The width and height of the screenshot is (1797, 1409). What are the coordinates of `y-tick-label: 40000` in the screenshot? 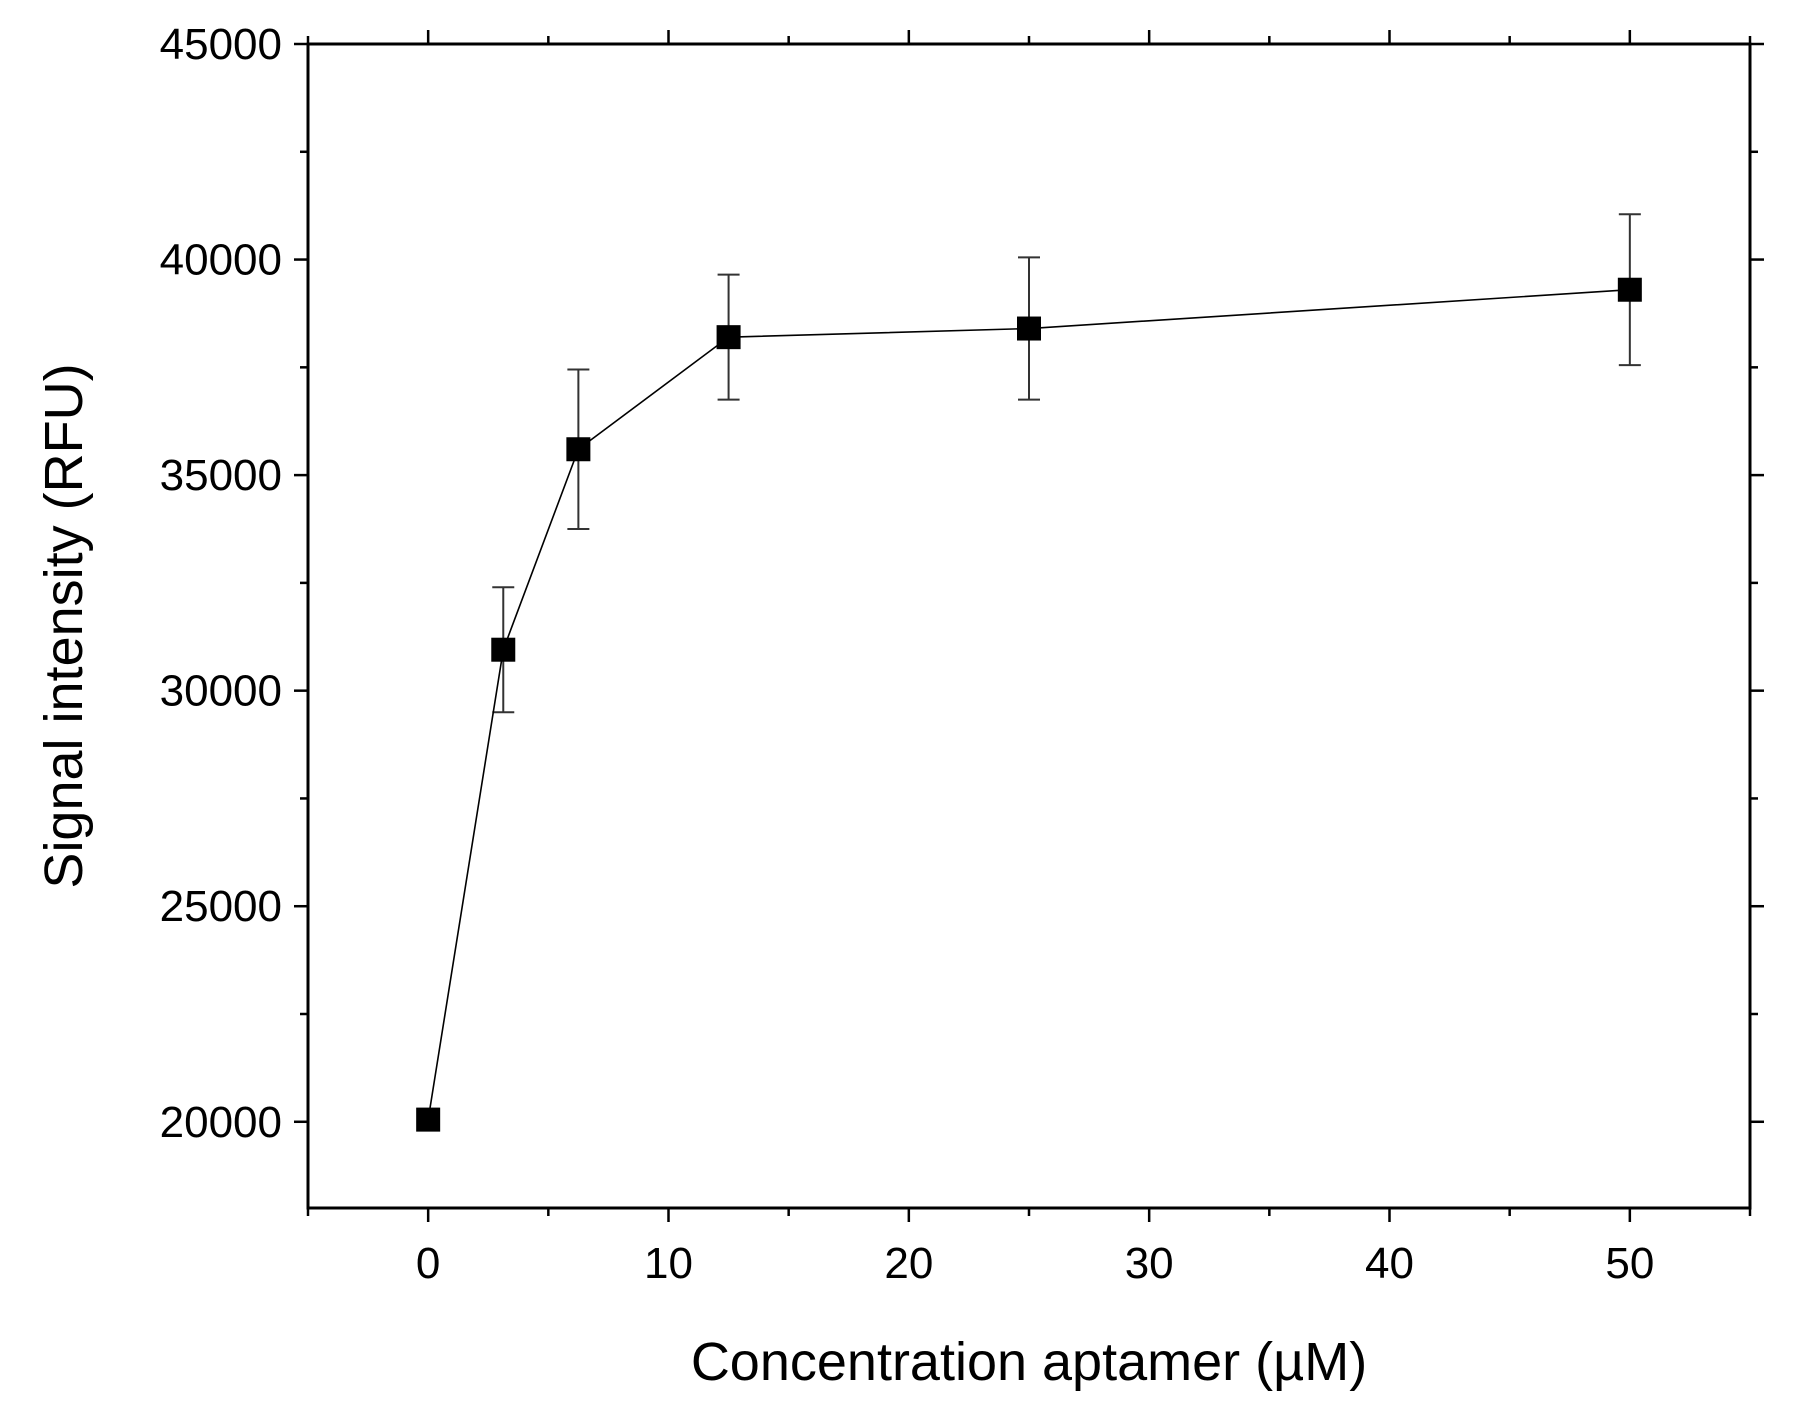 It's located at (221, 260).